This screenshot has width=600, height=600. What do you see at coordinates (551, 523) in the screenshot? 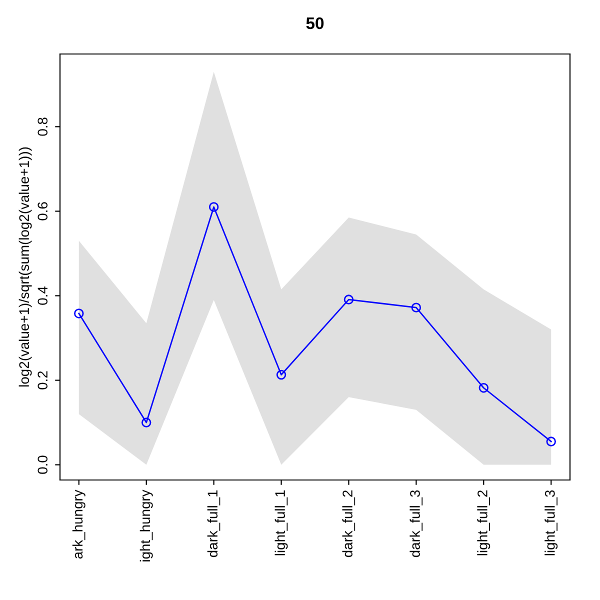
I see `x-tick-label: light_full_3` at bounding box center [551, 523].